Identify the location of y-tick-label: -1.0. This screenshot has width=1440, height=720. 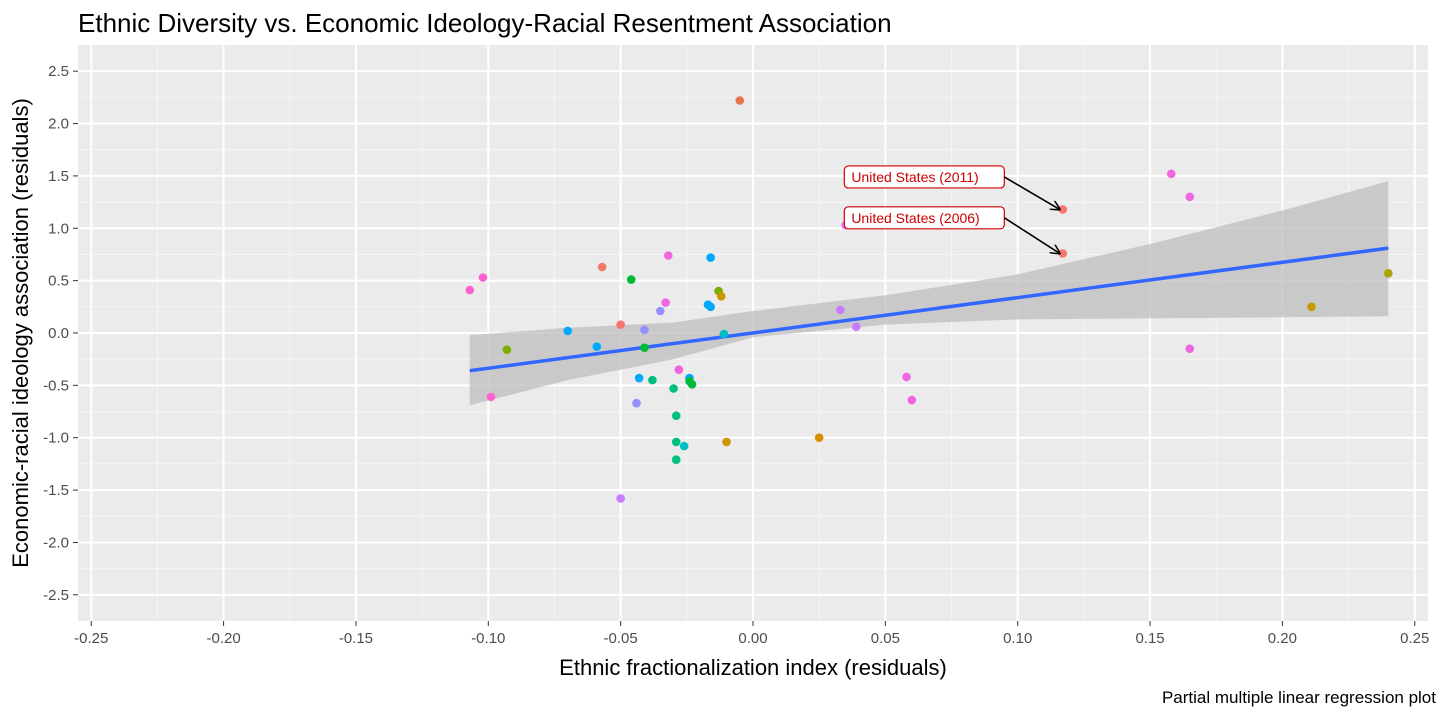
(56, 438).